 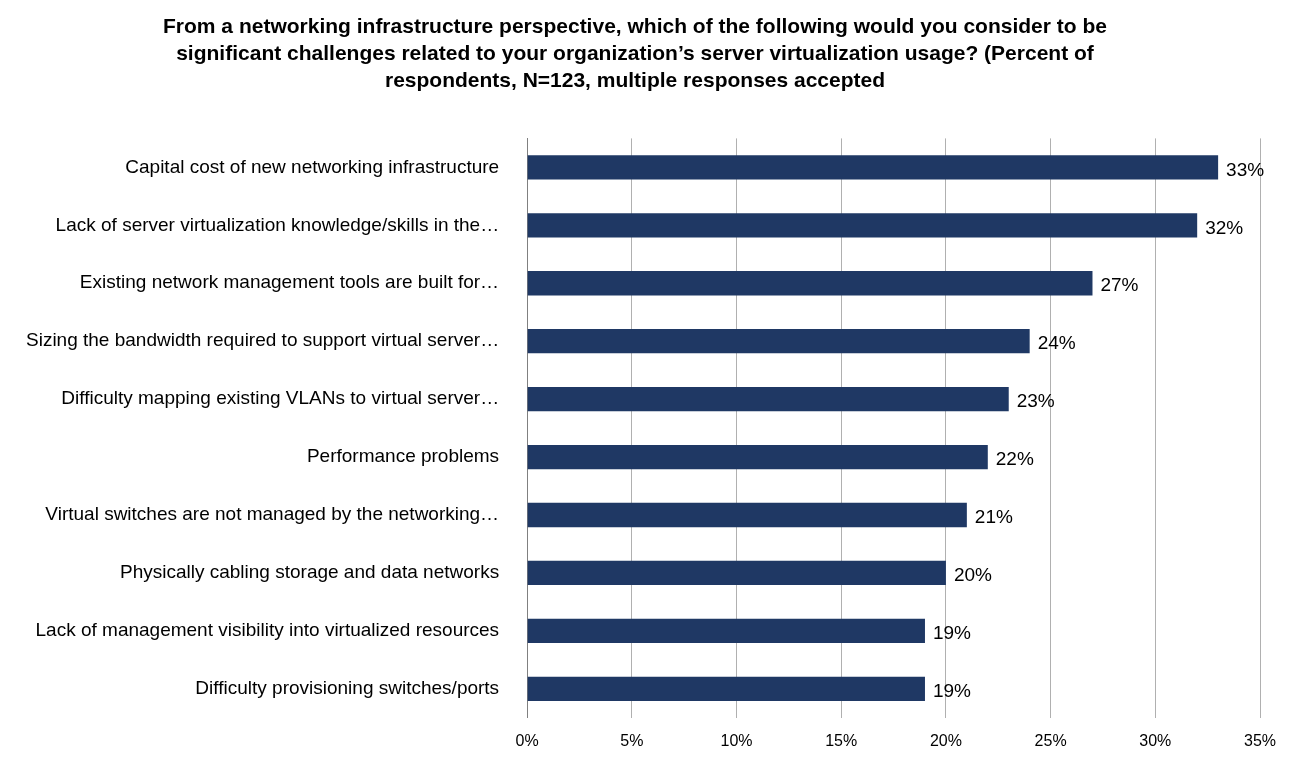 What do you see at coordinates (1050, 740) in the screenshot?
I see `x-tick-label: 25%` at bounding box center [1050, 740].